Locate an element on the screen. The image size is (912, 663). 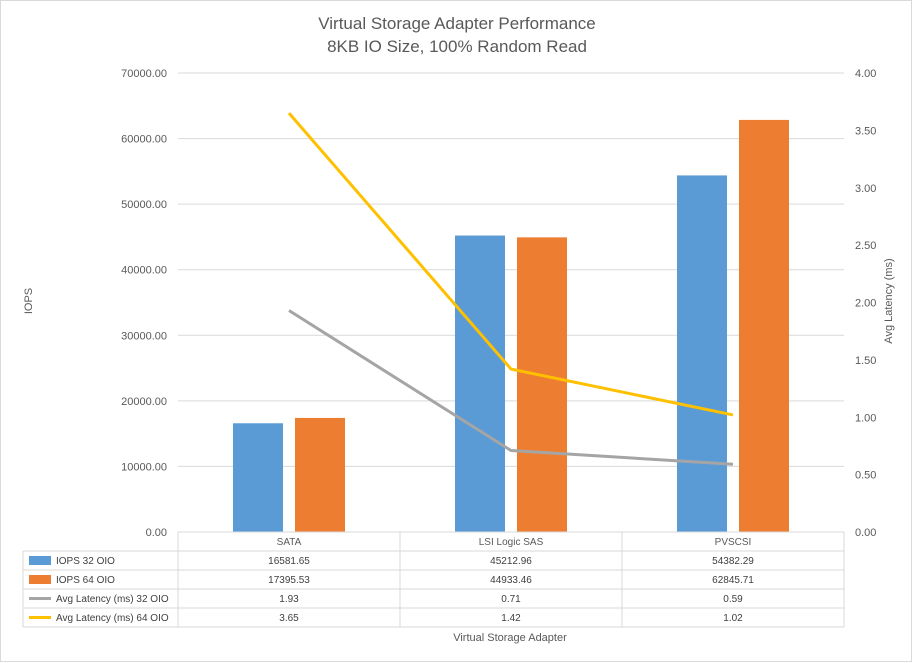
y2-tick-label: 4.00 is located at coordinates (865, 74).